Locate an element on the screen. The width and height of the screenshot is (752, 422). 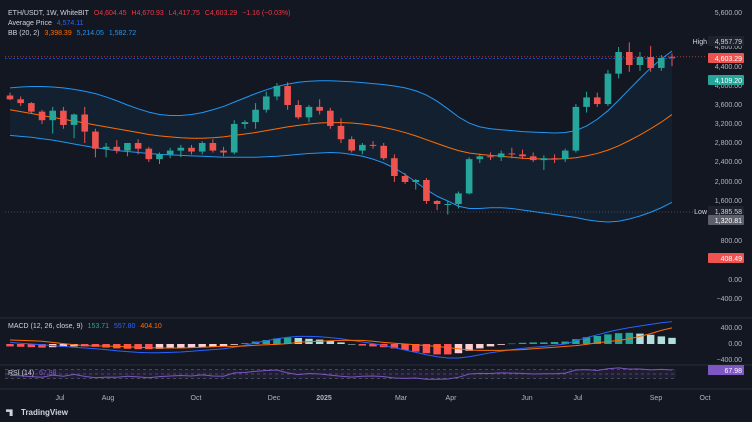
bollinger-legend: BB (20, 2) 3,398.39 5,214.05 1,582.72 is located at coordinates (73, 33).